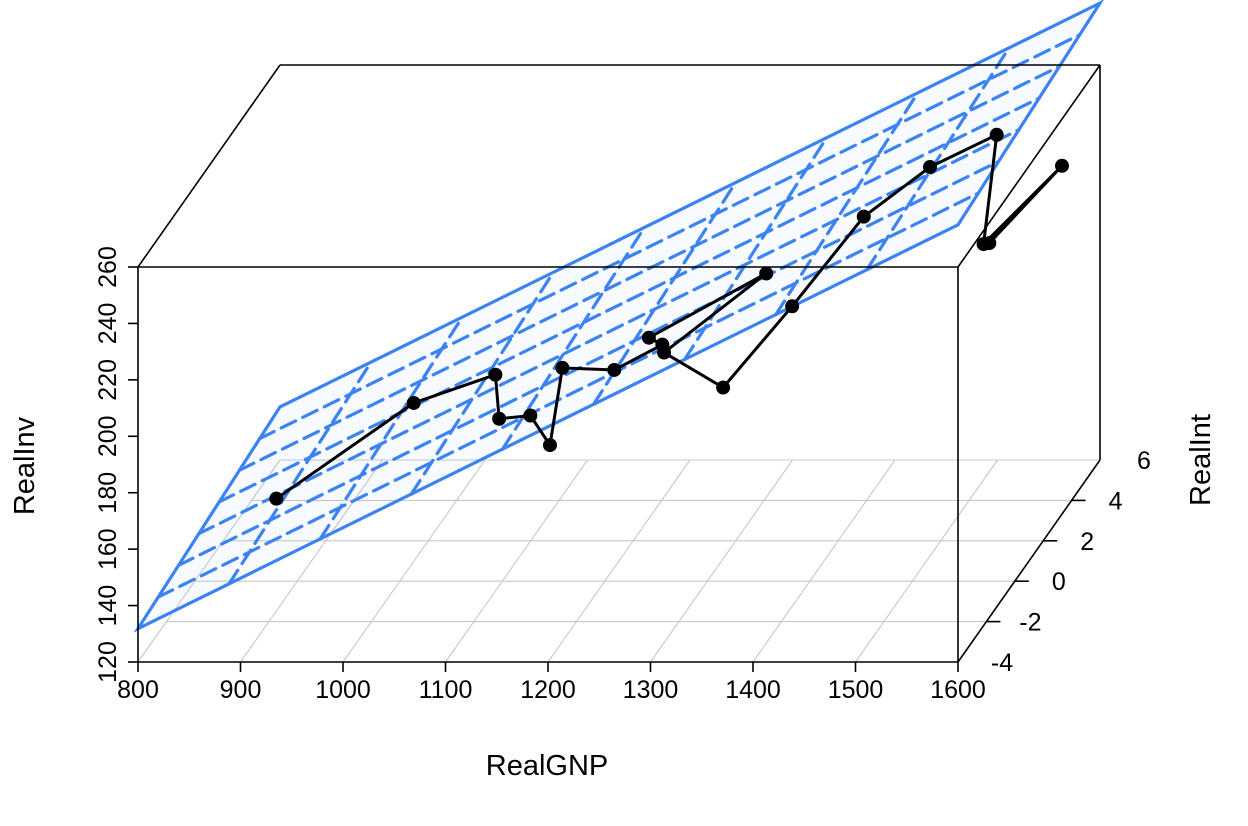 The image size is (1248, 826). What do you see at coordinates (108, 436) in the screenshot?
I see `z-tick-label: 200` at bounding box center [108, 436].